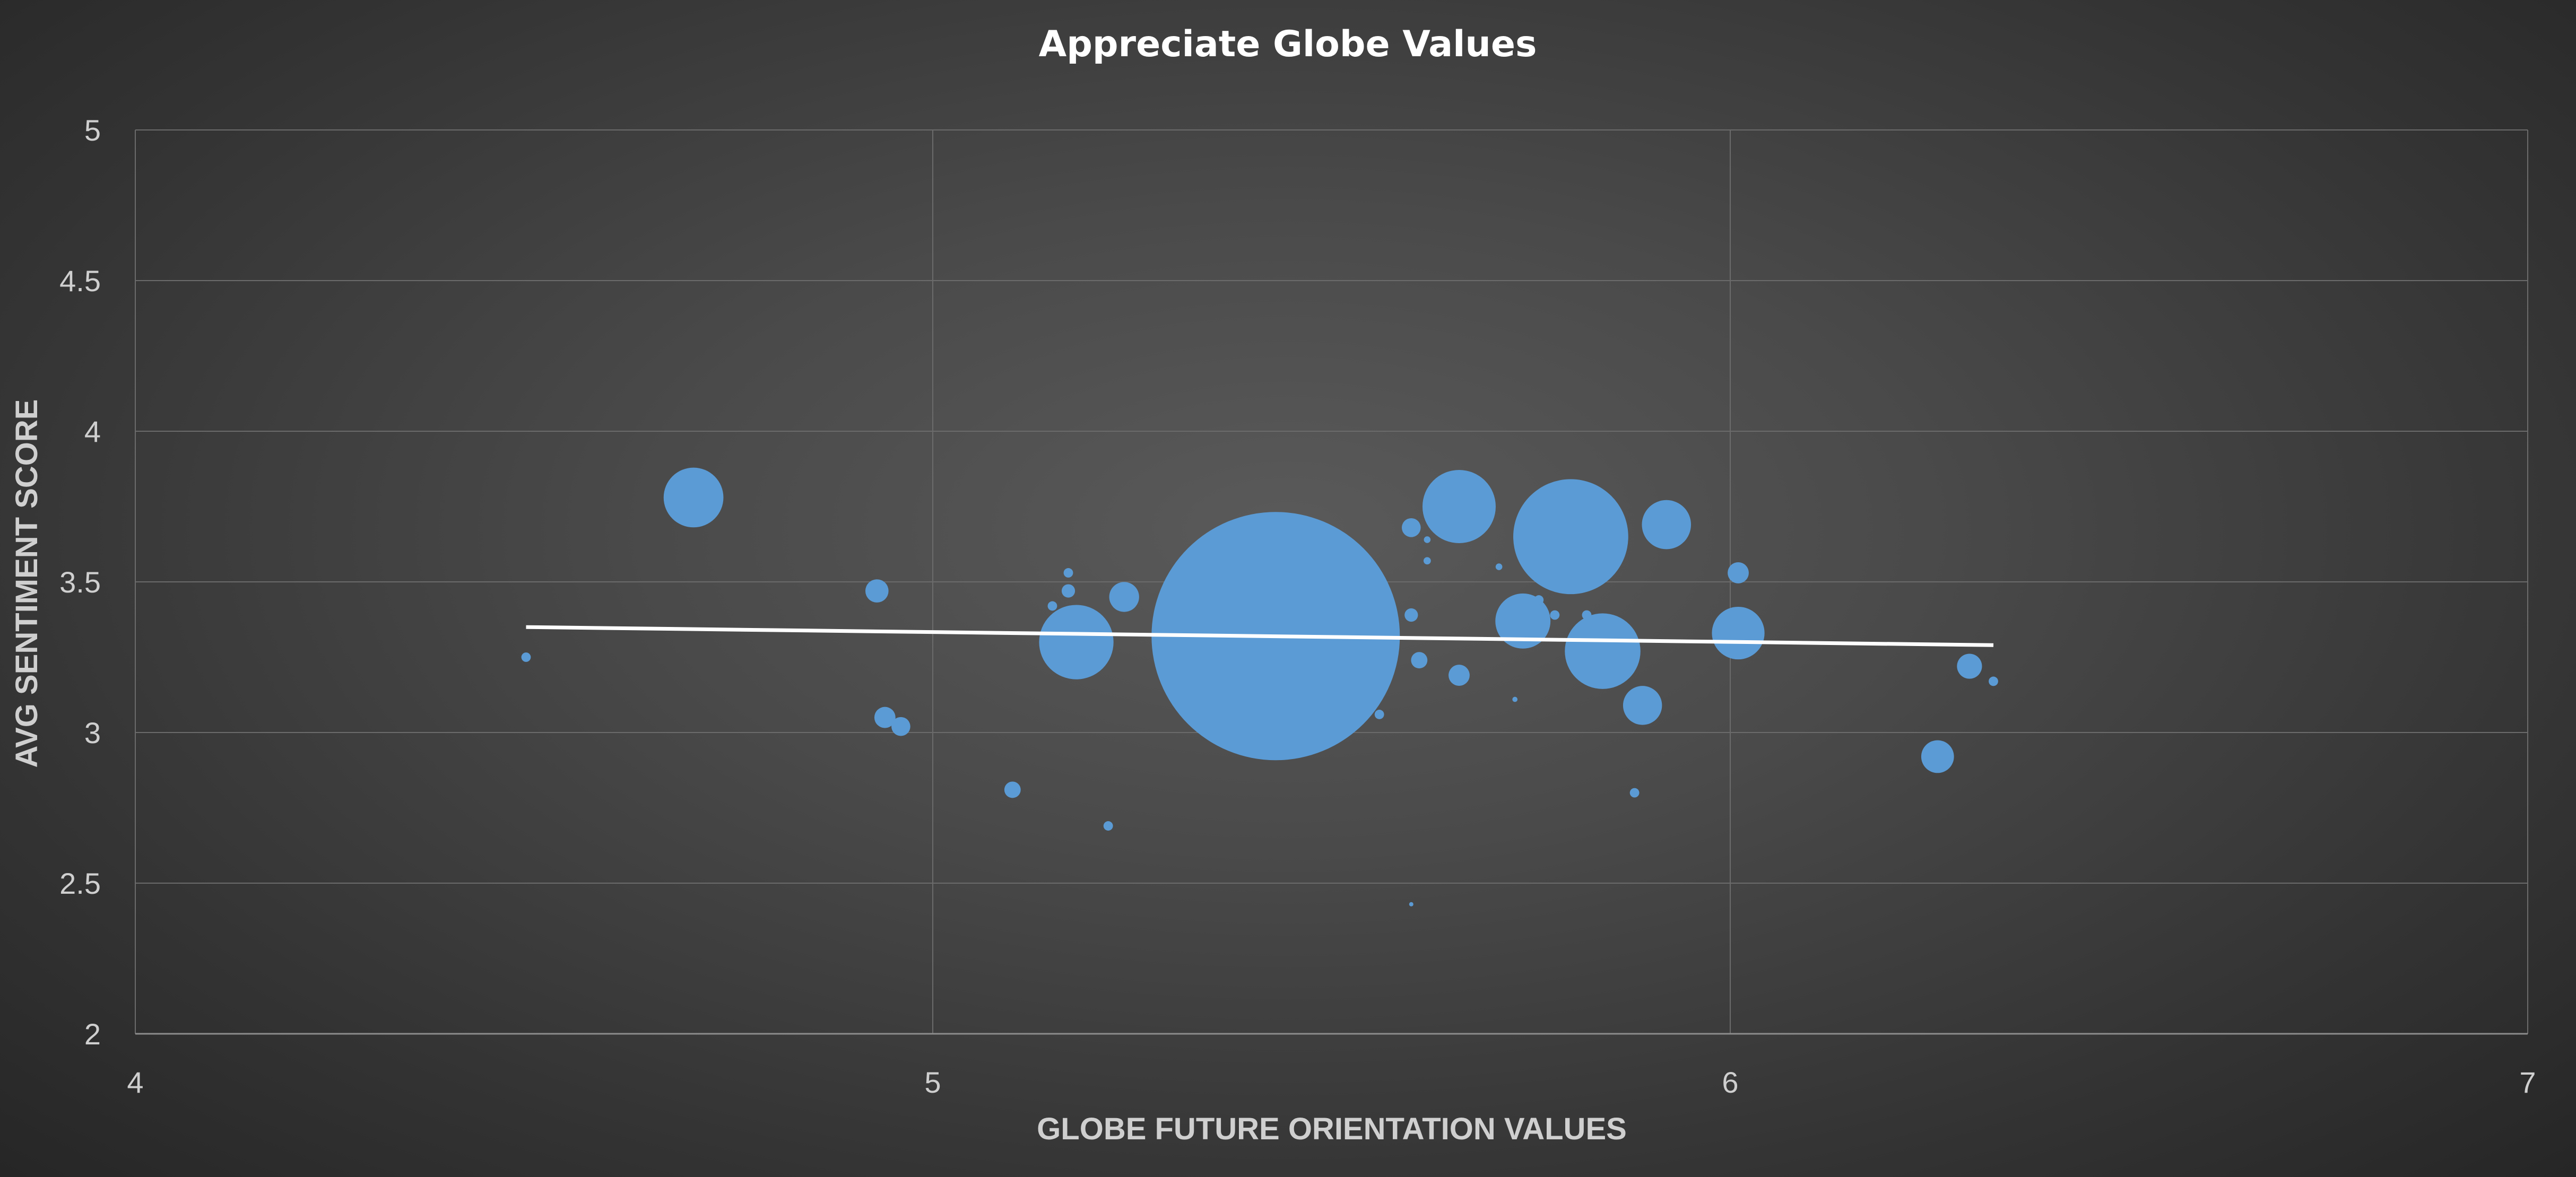  I want to click on y-tick-label: 2.5, so click(80, 883).